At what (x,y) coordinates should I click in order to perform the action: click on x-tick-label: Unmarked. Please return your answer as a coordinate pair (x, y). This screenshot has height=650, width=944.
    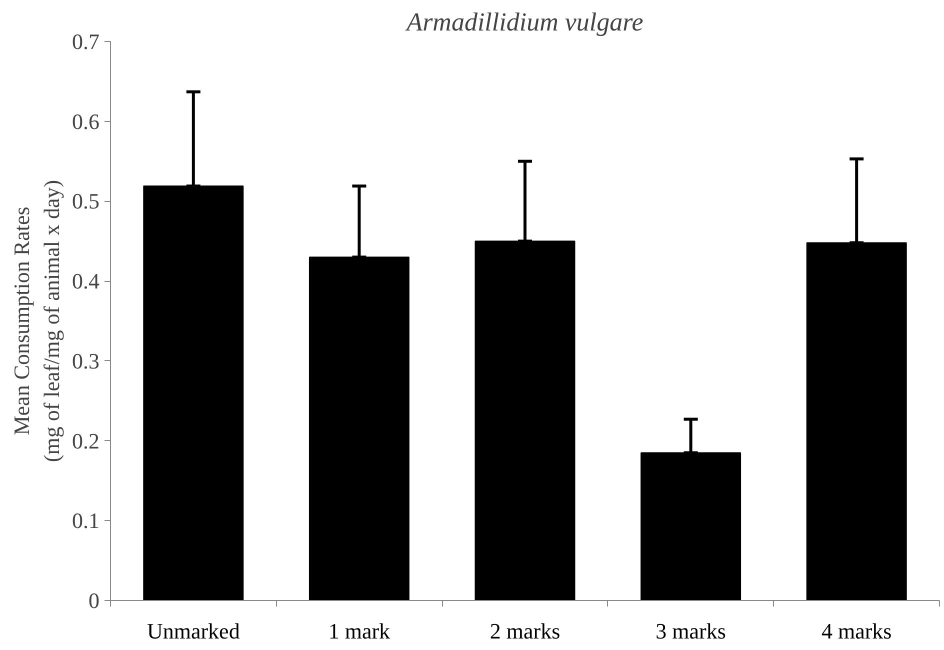
    Looking at the image, I should click on (193, 631).